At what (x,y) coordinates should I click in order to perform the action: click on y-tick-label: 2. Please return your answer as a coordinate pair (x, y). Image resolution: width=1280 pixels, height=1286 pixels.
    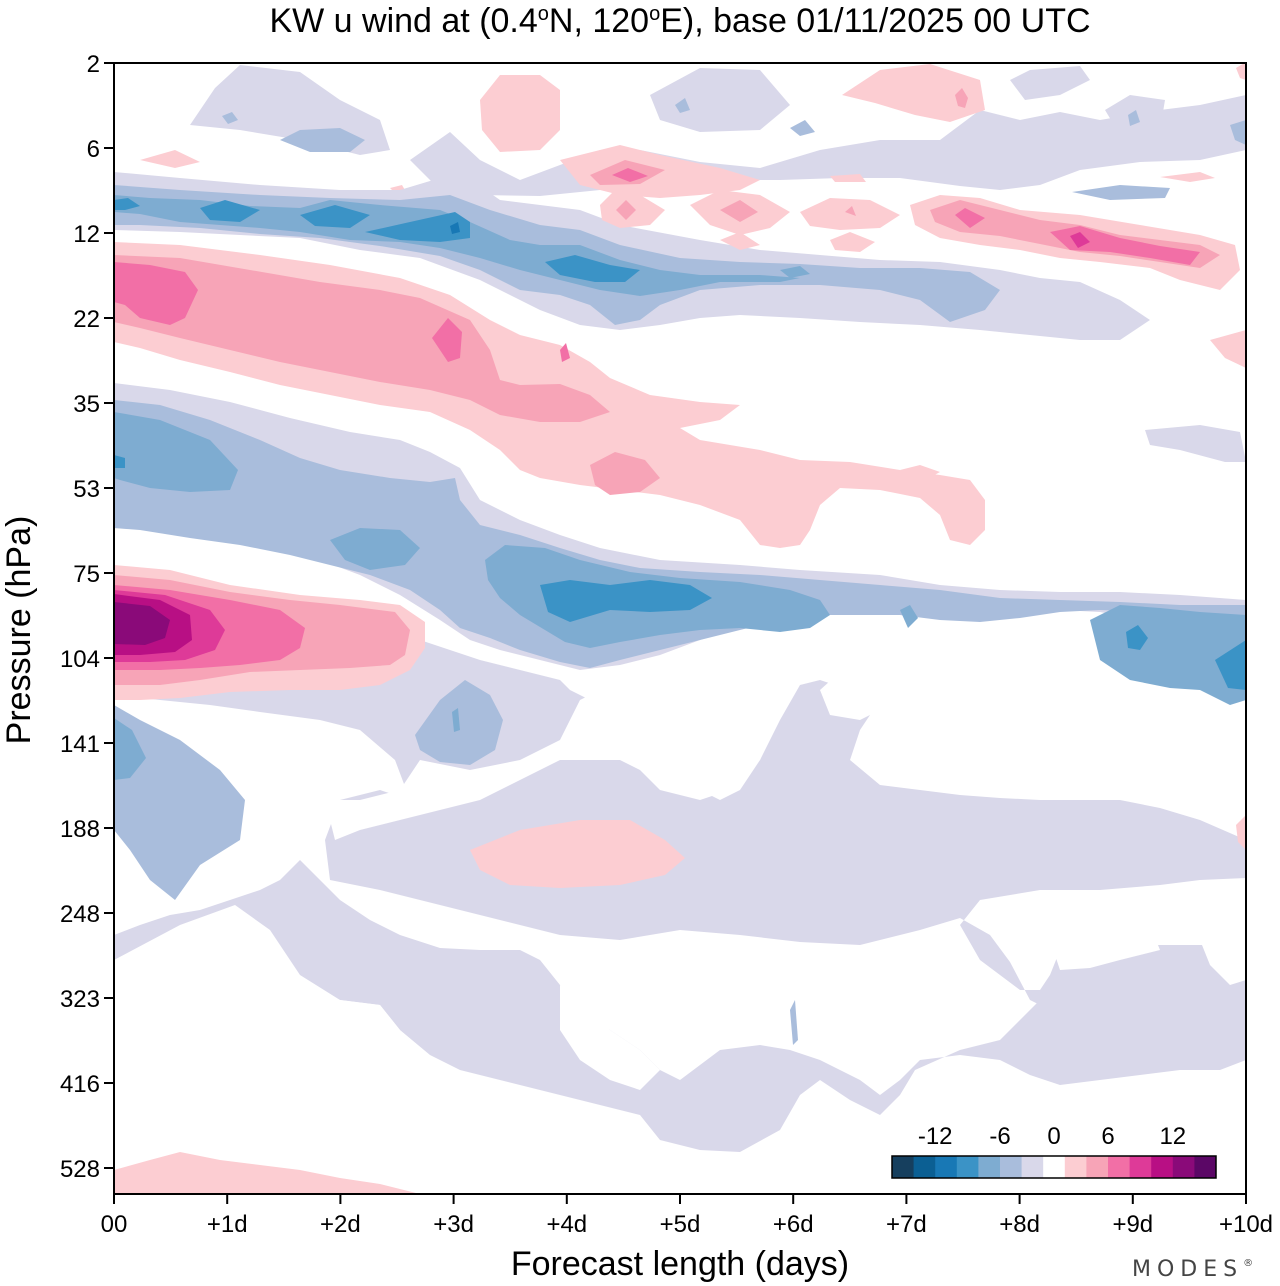
    Looking at the image, I should click on (93, 64).